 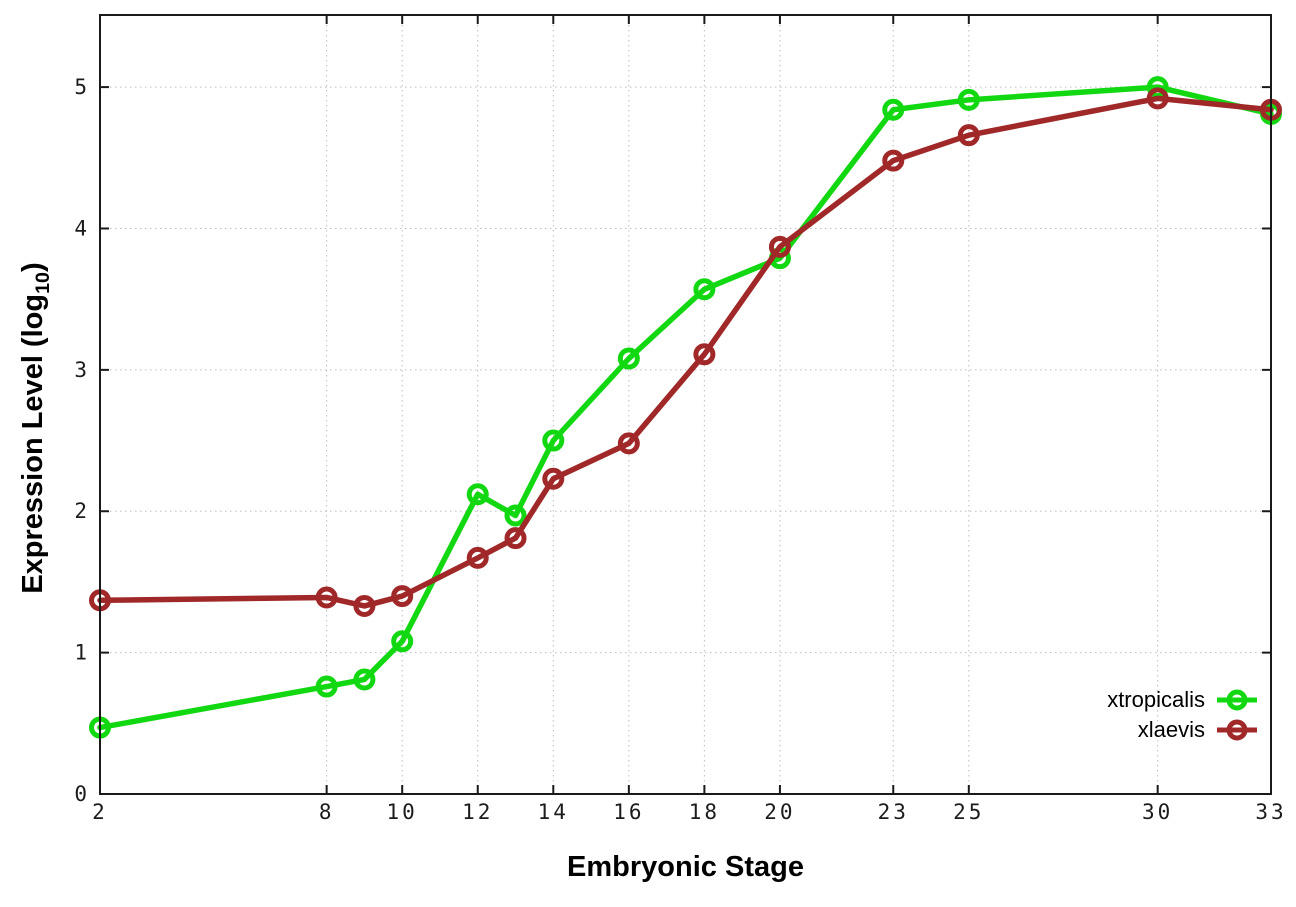 I want to click on y-tick-label: 0, so click(x=80, y=794).